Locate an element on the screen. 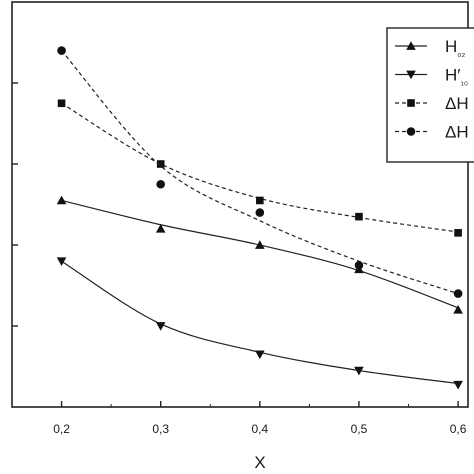 Image resolution: width=474 pixels, height=474 pixels. legend-box is located at coordinates (430, 95).